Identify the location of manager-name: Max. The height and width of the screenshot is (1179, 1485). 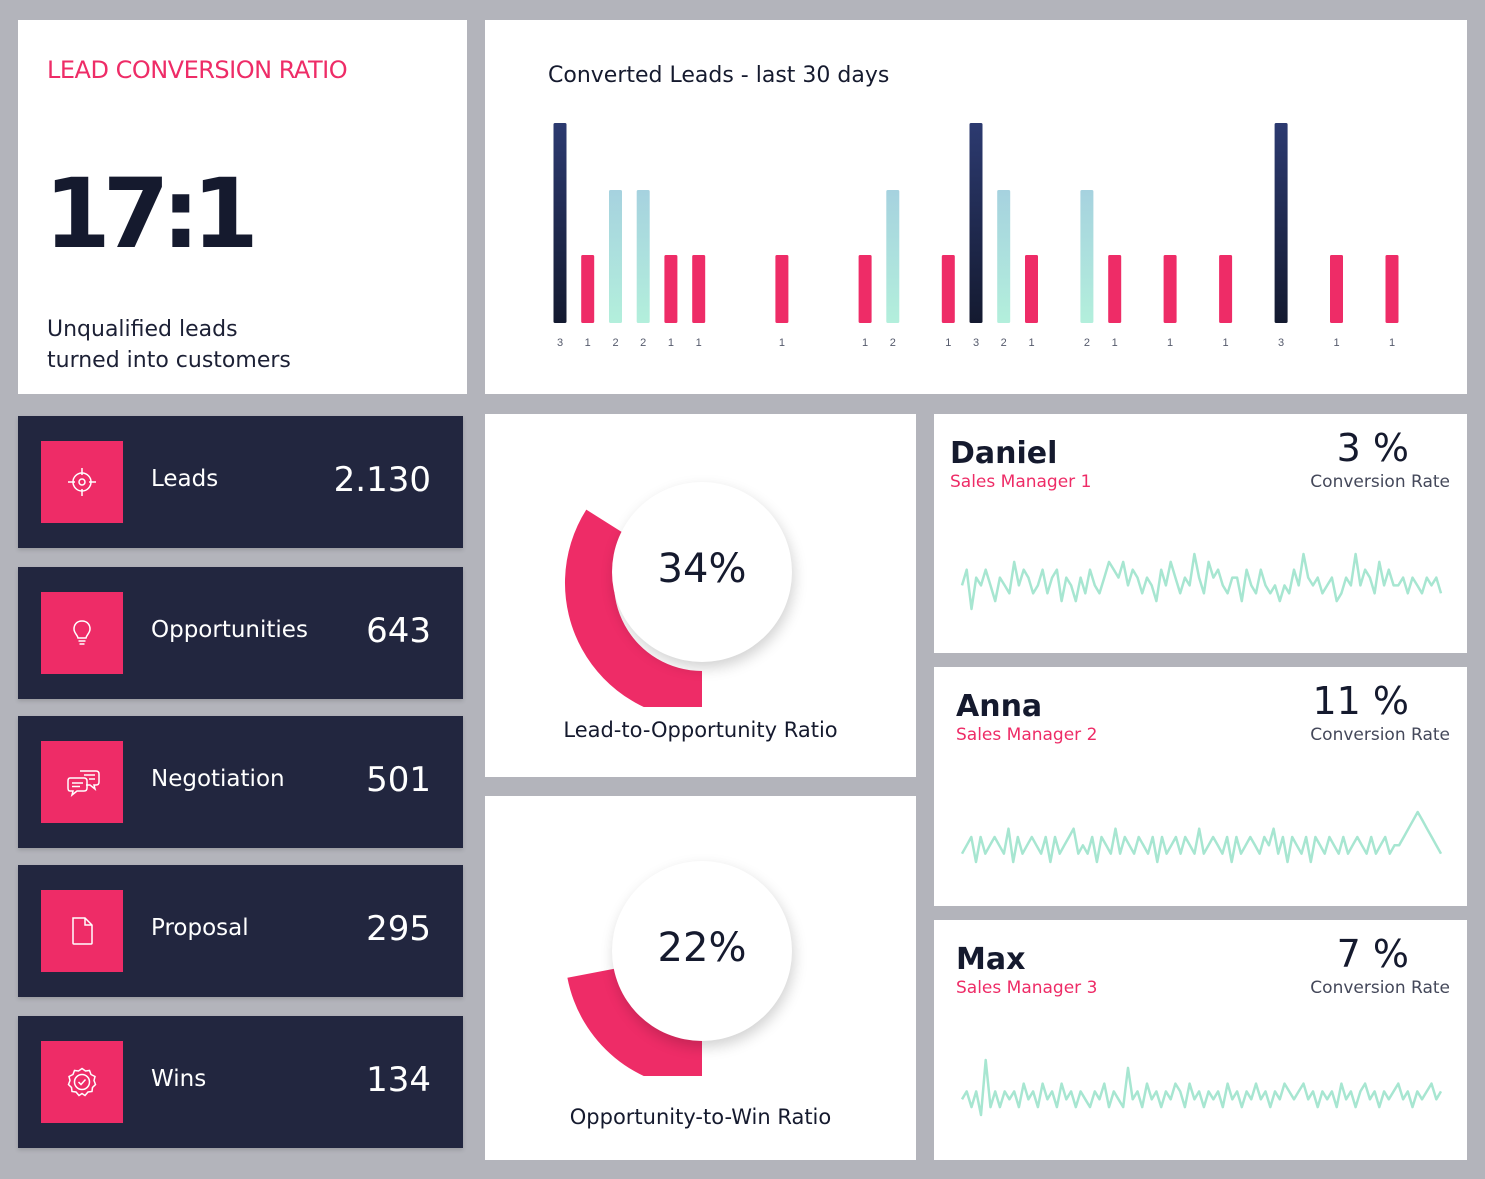
(991, 959).